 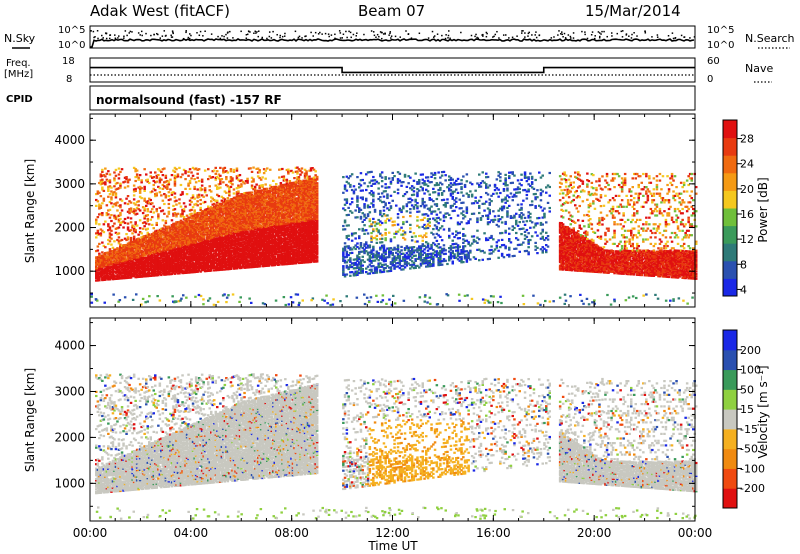 I want to click on cpid-label: CPID, so click(x=19, y=99).